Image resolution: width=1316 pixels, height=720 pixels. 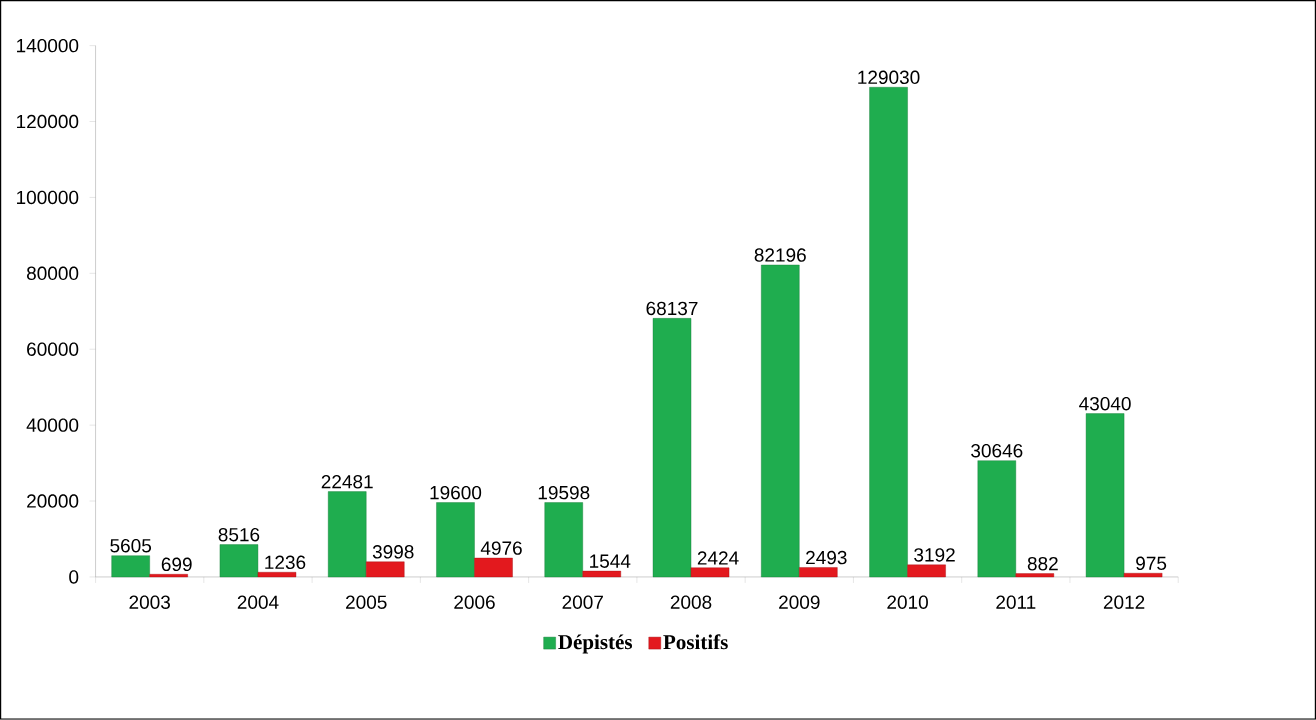 What do you see at coordinates (907, 602) in the screenshot?
I see `x-tick-label: 2010` at bounding box center [907, 602].